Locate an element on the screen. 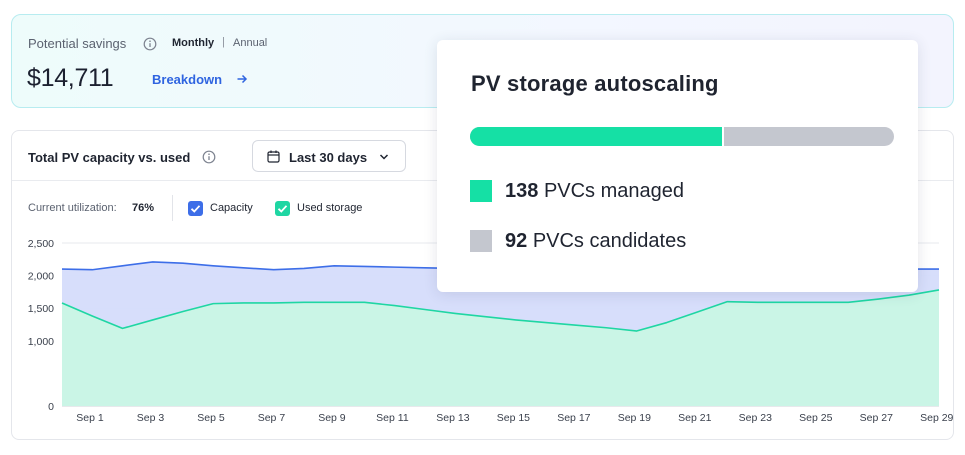 This screenshot has height=455, width=965. managed-label: PVCs managed is located at coordinates (614, 191).